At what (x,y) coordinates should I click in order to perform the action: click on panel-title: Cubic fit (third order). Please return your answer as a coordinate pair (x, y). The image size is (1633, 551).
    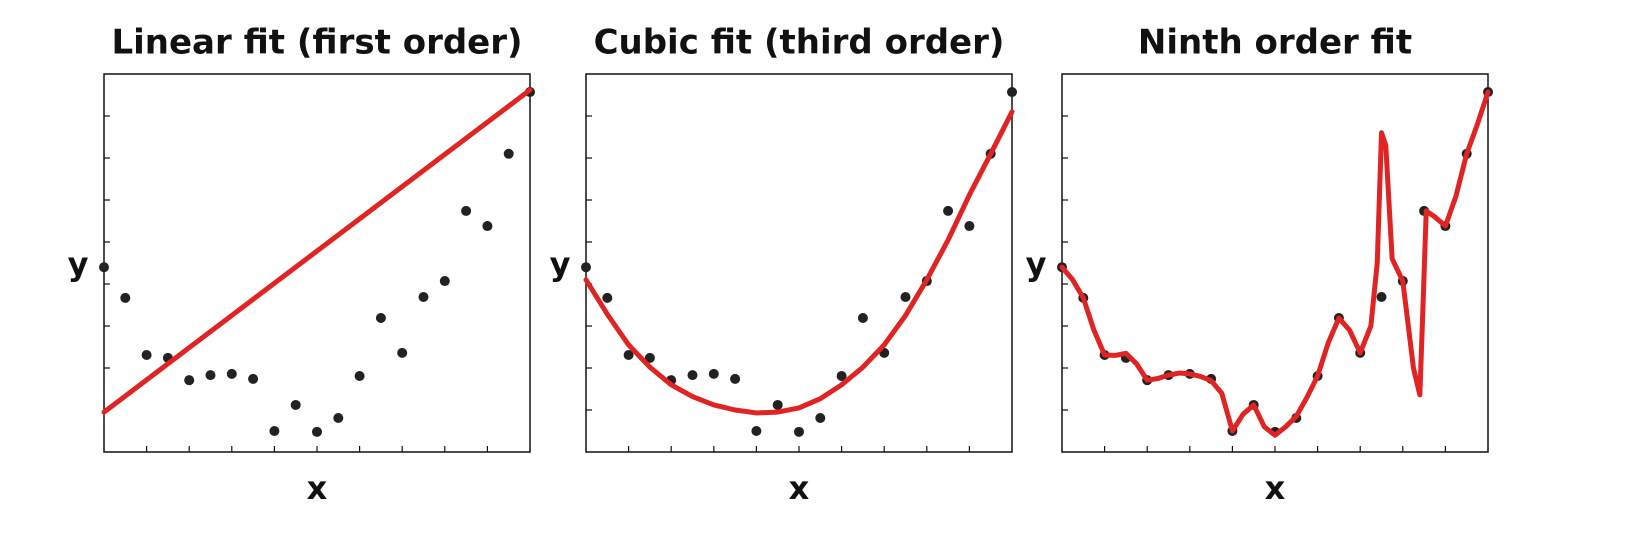
    Looking at the image, I should click on (799, 43).